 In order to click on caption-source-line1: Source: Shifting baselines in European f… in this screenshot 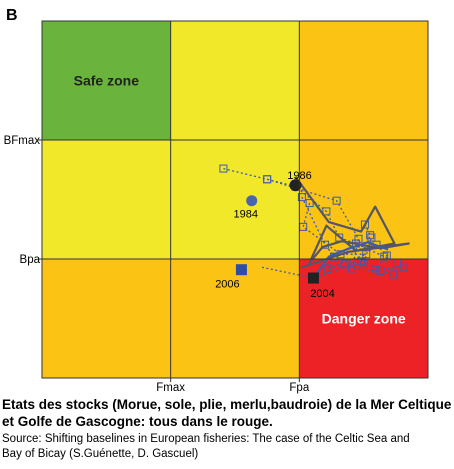, I will do `click(206, 439)`.